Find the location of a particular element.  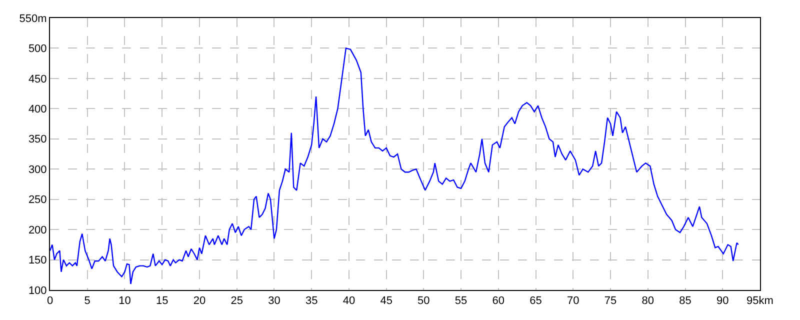

x-tick-label: 55 is located at coordinates (461, 301).